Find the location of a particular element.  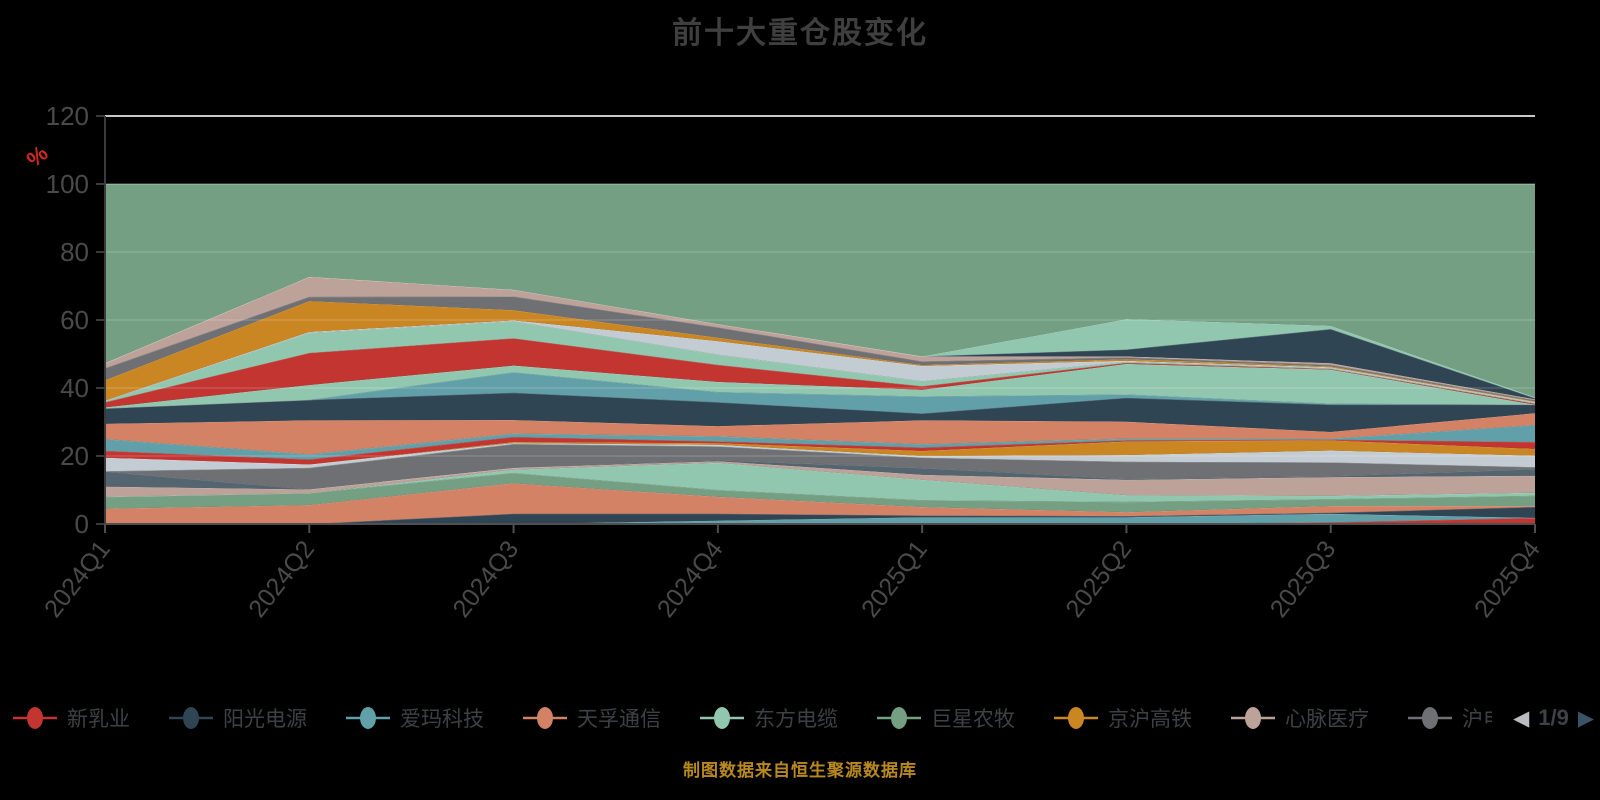

x-axis-label: 2025Q1 is located at coordinates (894, 578).